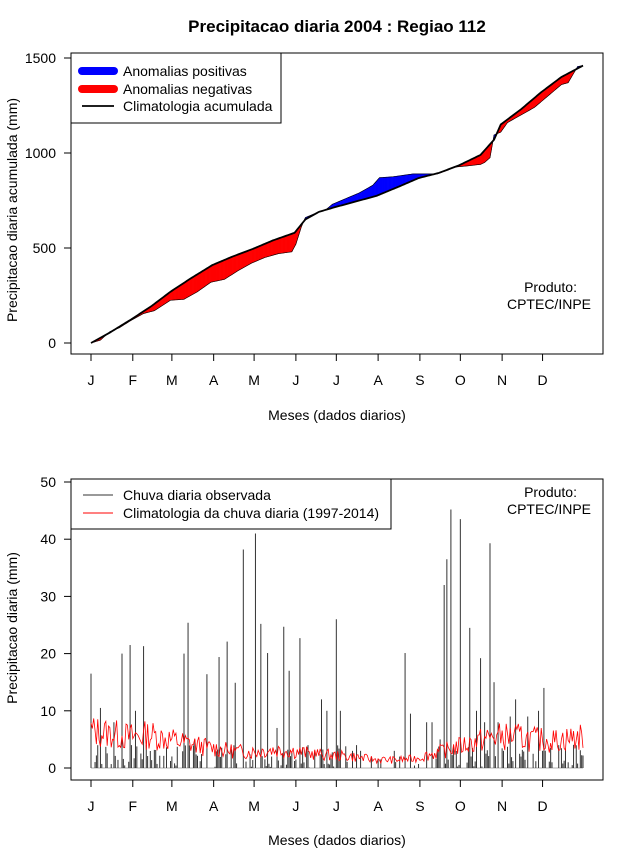  Describe the element at coordinates (45, 248) in the screenshot. I see `top-y-tick-label: 500` at that location.